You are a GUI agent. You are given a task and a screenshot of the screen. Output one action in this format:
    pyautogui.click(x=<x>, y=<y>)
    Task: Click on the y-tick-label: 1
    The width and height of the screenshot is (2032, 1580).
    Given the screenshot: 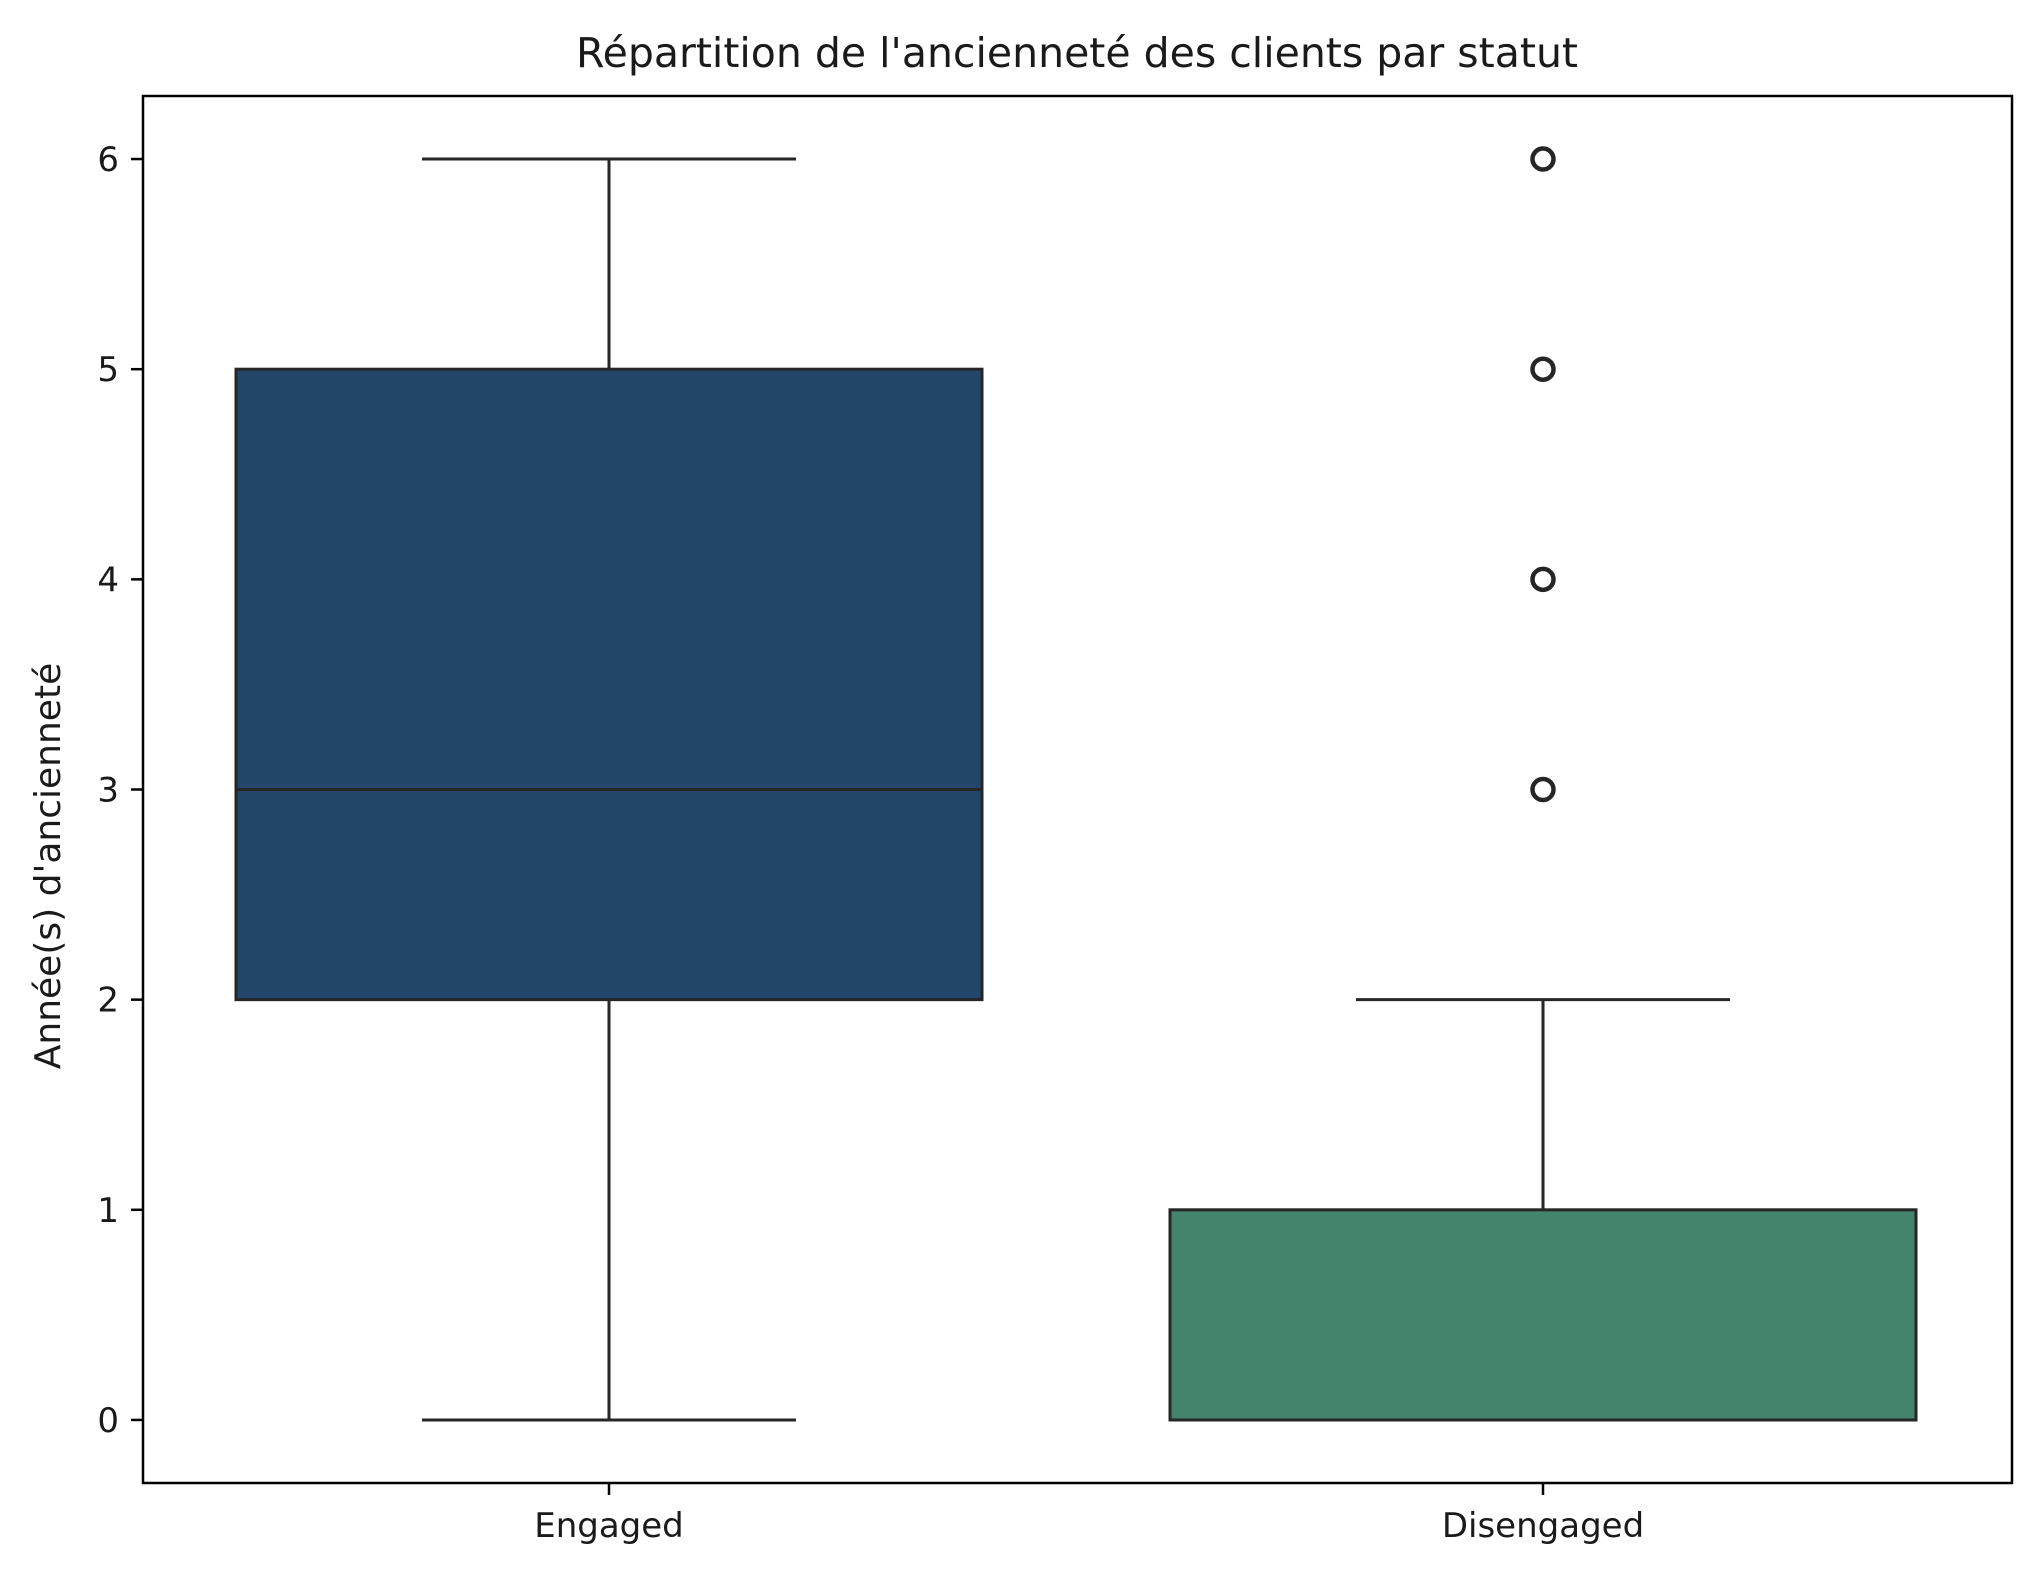 What is the action you would take?
    pyautogui.click(x=108, y=1211)
    